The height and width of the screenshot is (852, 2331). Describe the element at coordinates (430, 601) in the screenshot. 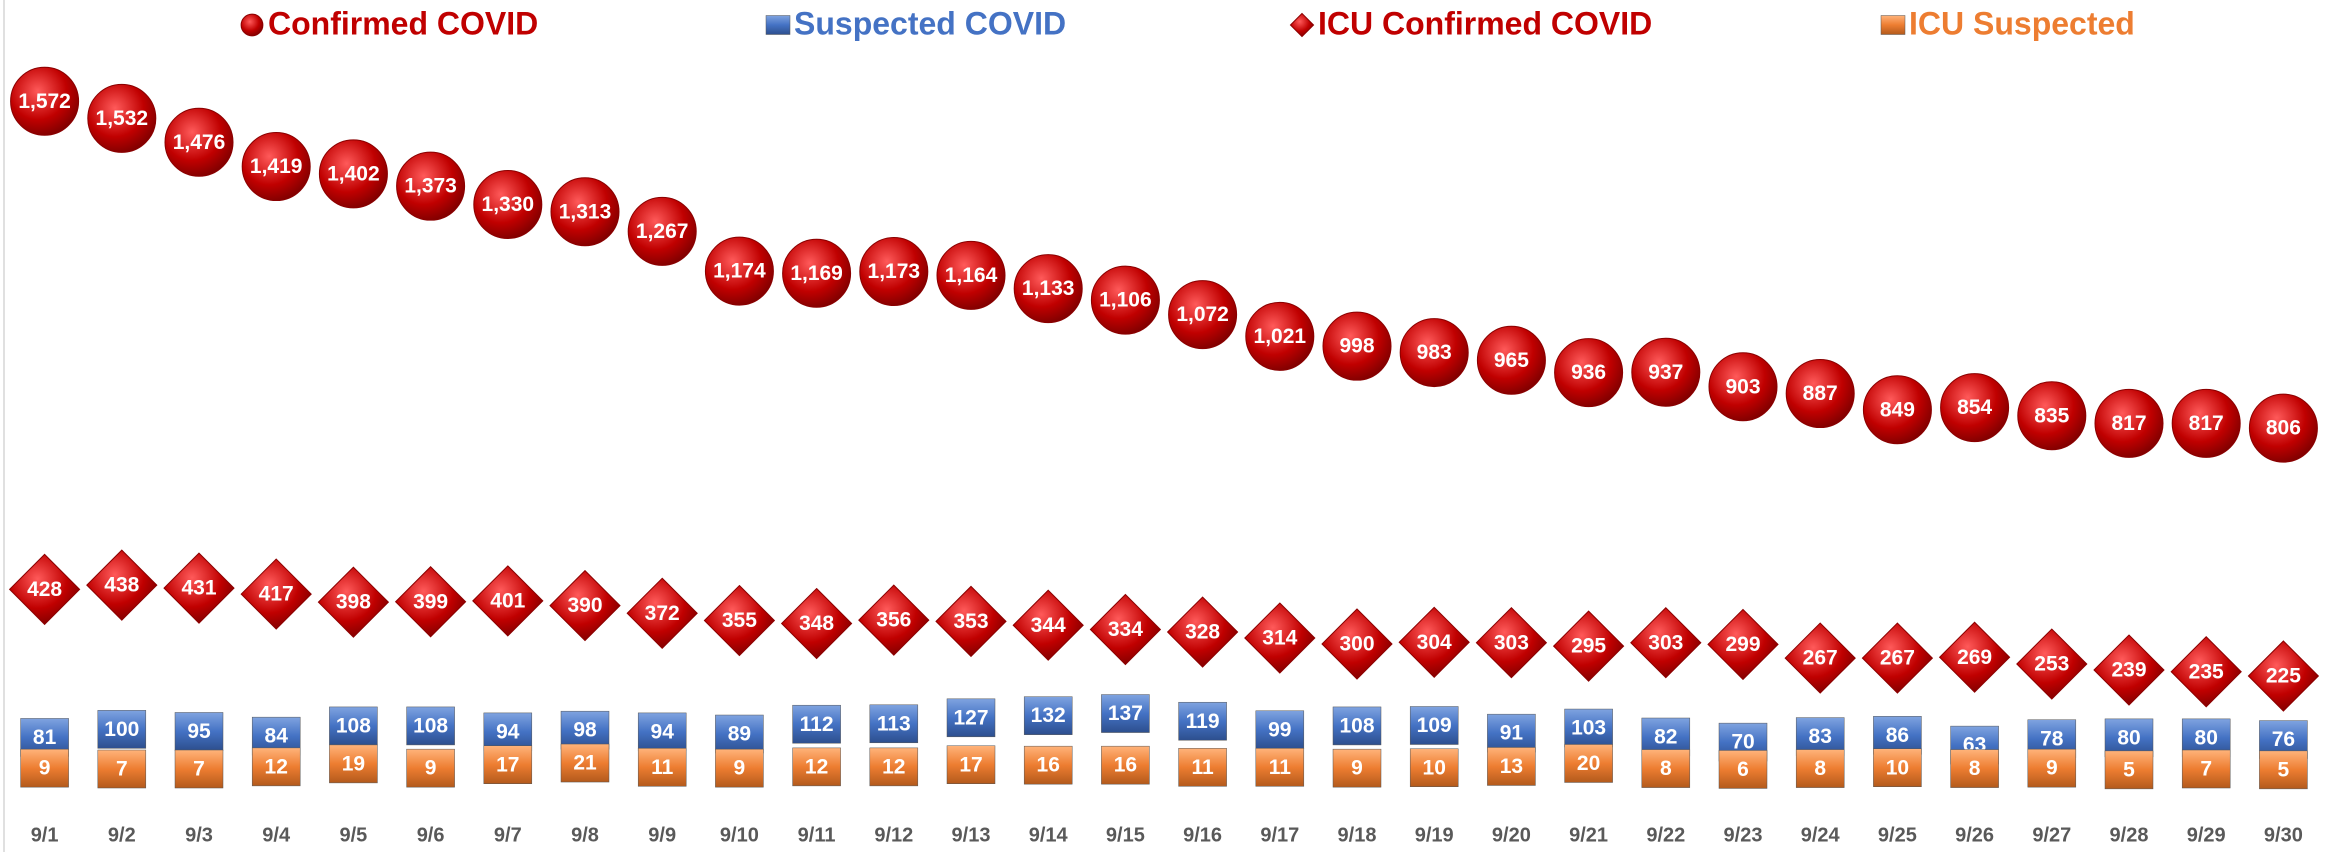

I see `data-label: 399` at that location.